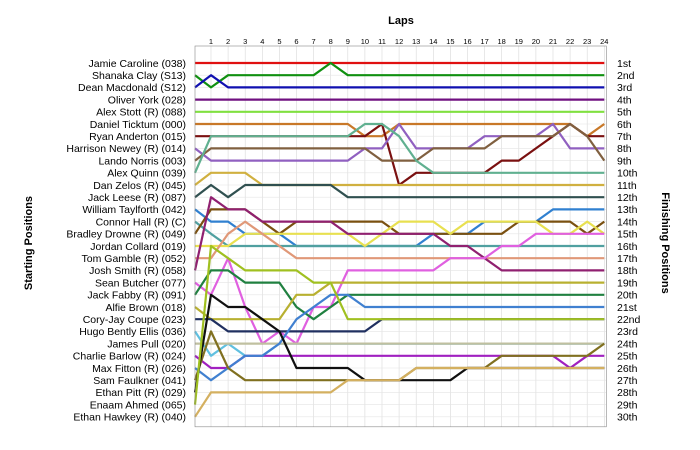 Image resolution: width=700 pixels, height=450 pixels. I want to click on lap-tick-label: 6, so click(296, 41).